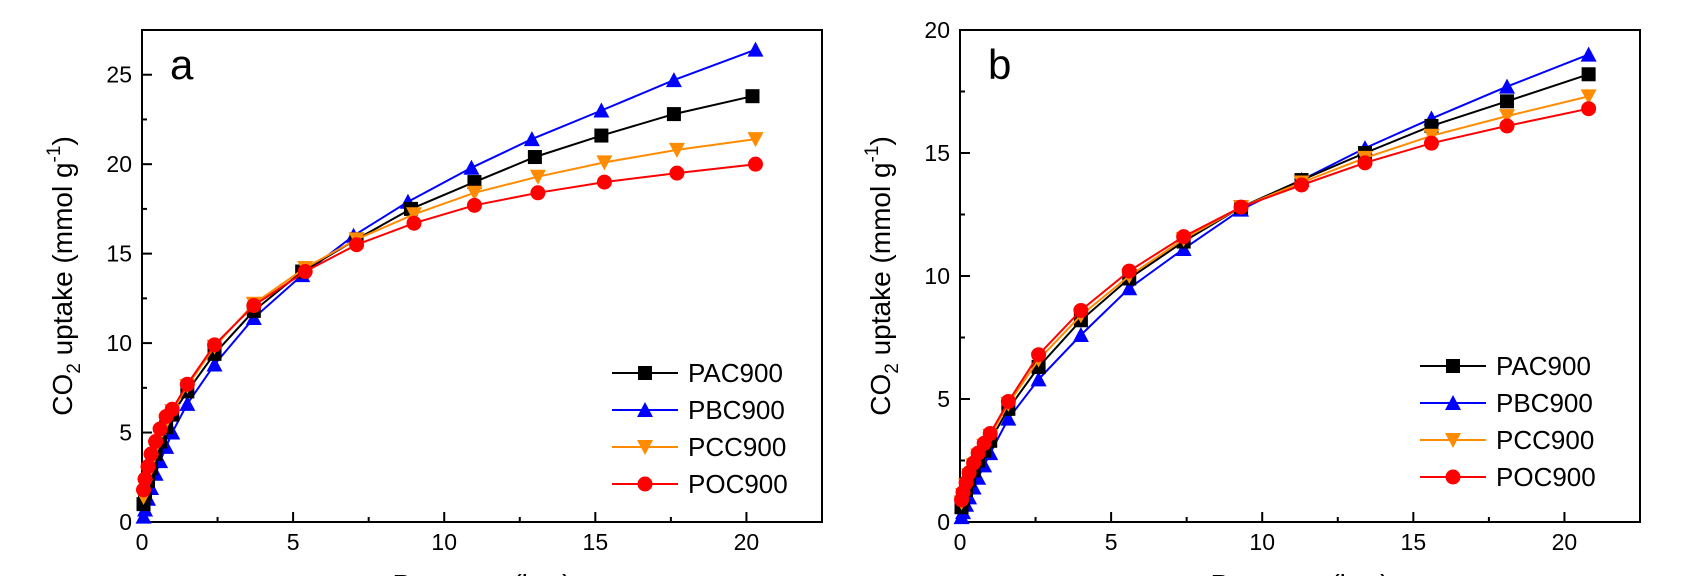 Image resolution: width=1684 pixels, height=576 pixels. Describe the element at coordinates (882, 276) in the screenshot. I see `y-axis-label: CO2 uptake (mmol g-1)` at that location.